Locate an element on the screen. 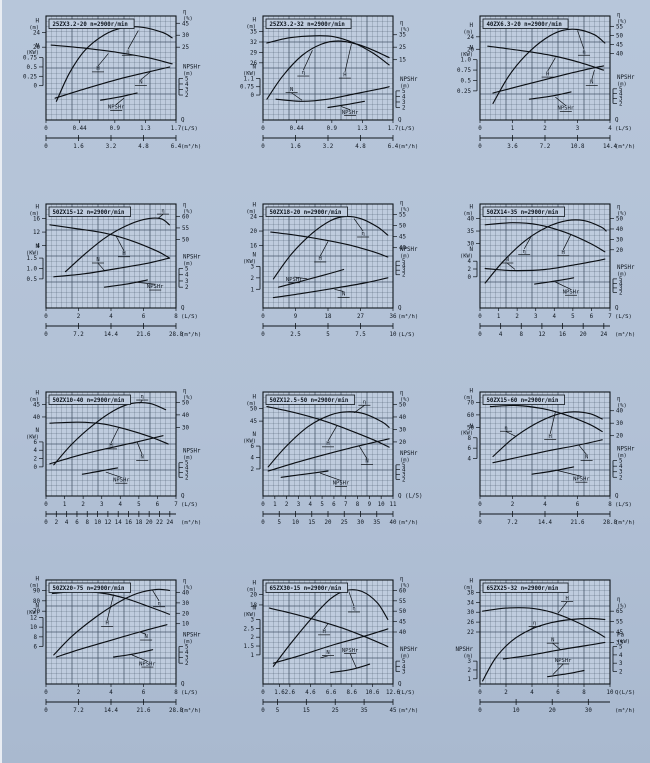  curve-label: H is located at coordinates (97, 69).